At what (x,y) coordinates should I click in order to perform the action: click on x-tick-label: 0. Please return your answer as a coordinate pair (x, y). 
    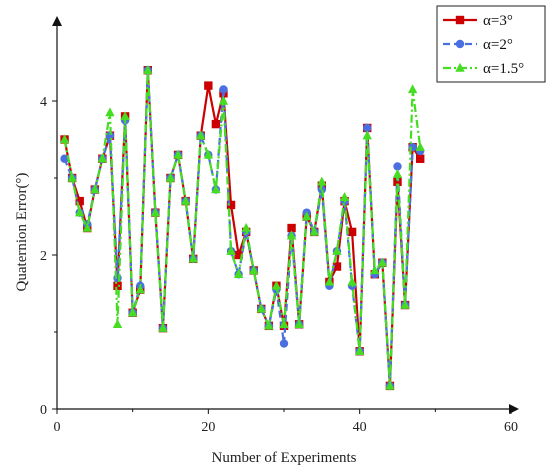
    Looking at the image, I should click on (57, 427).